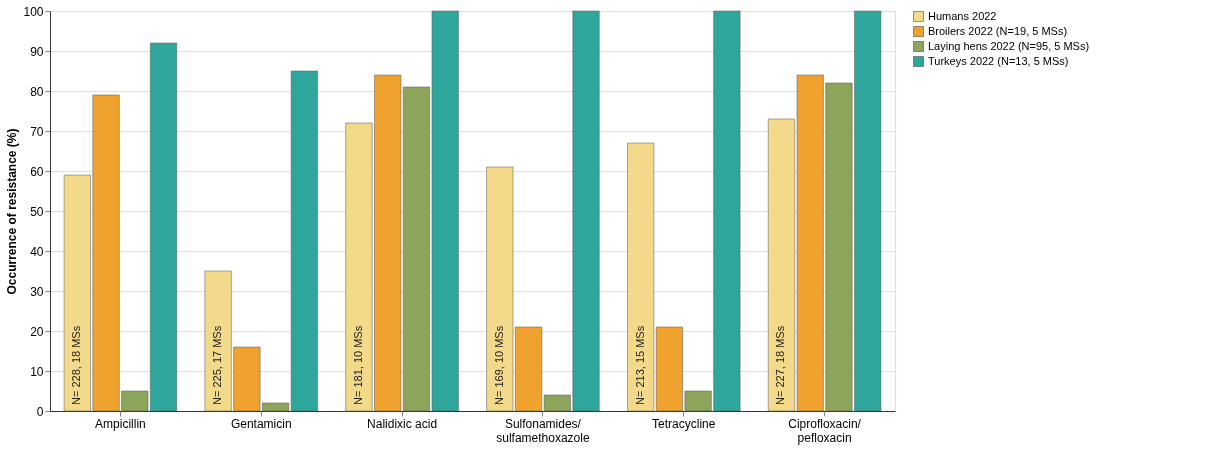 The width and height of the screenshot is (1217, 475). Describe the element at coordinates (217, 365) in the screenshot. I see `annotation: N= 225, 17 MSs` at that location.